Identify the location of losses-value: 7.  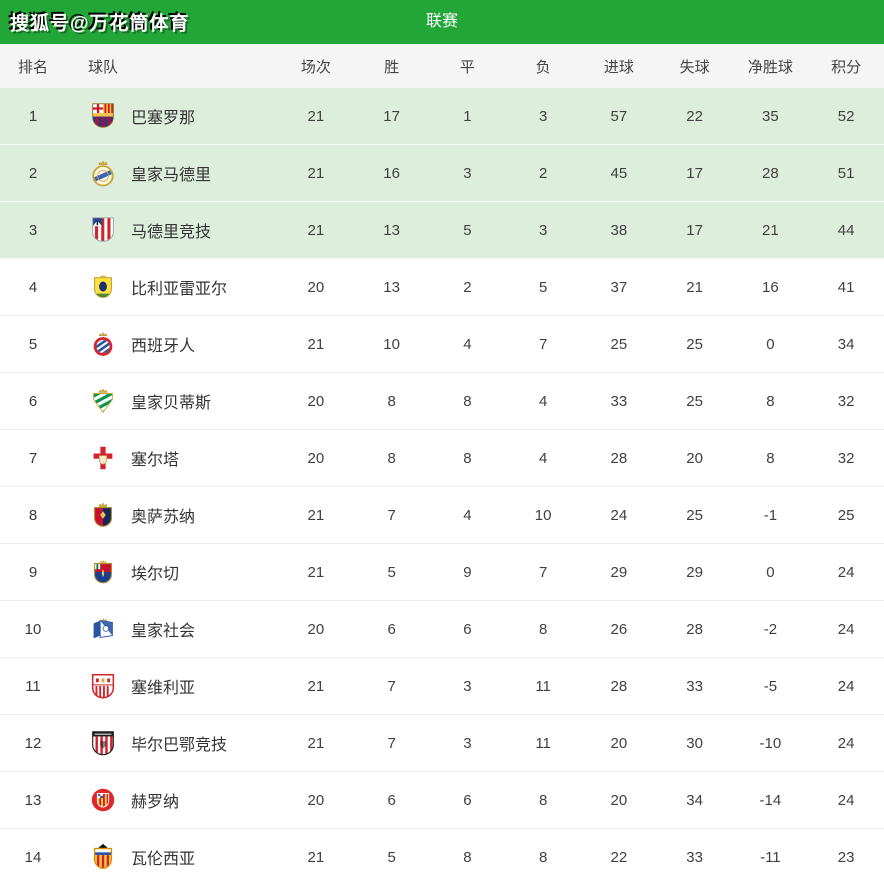
(543, 344).